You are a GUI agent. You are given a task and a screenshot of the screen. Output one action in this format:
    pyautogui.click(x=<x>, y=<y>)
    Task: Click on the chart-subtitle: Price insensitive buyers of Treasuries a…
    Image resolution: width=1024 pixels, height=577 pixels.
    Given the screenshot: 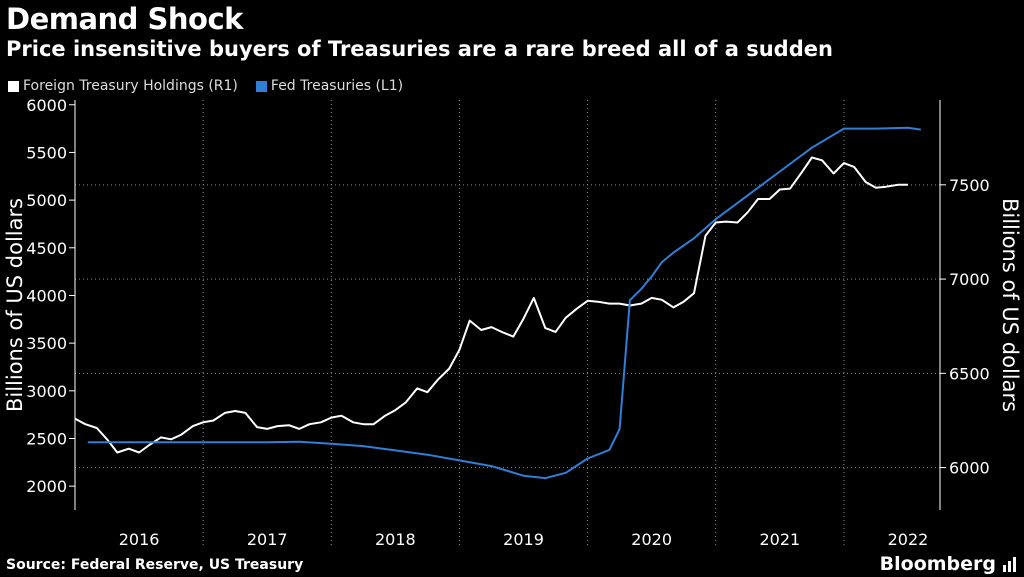 What is the action you would take?
    pyautogui.click(x=419, y=49)
    